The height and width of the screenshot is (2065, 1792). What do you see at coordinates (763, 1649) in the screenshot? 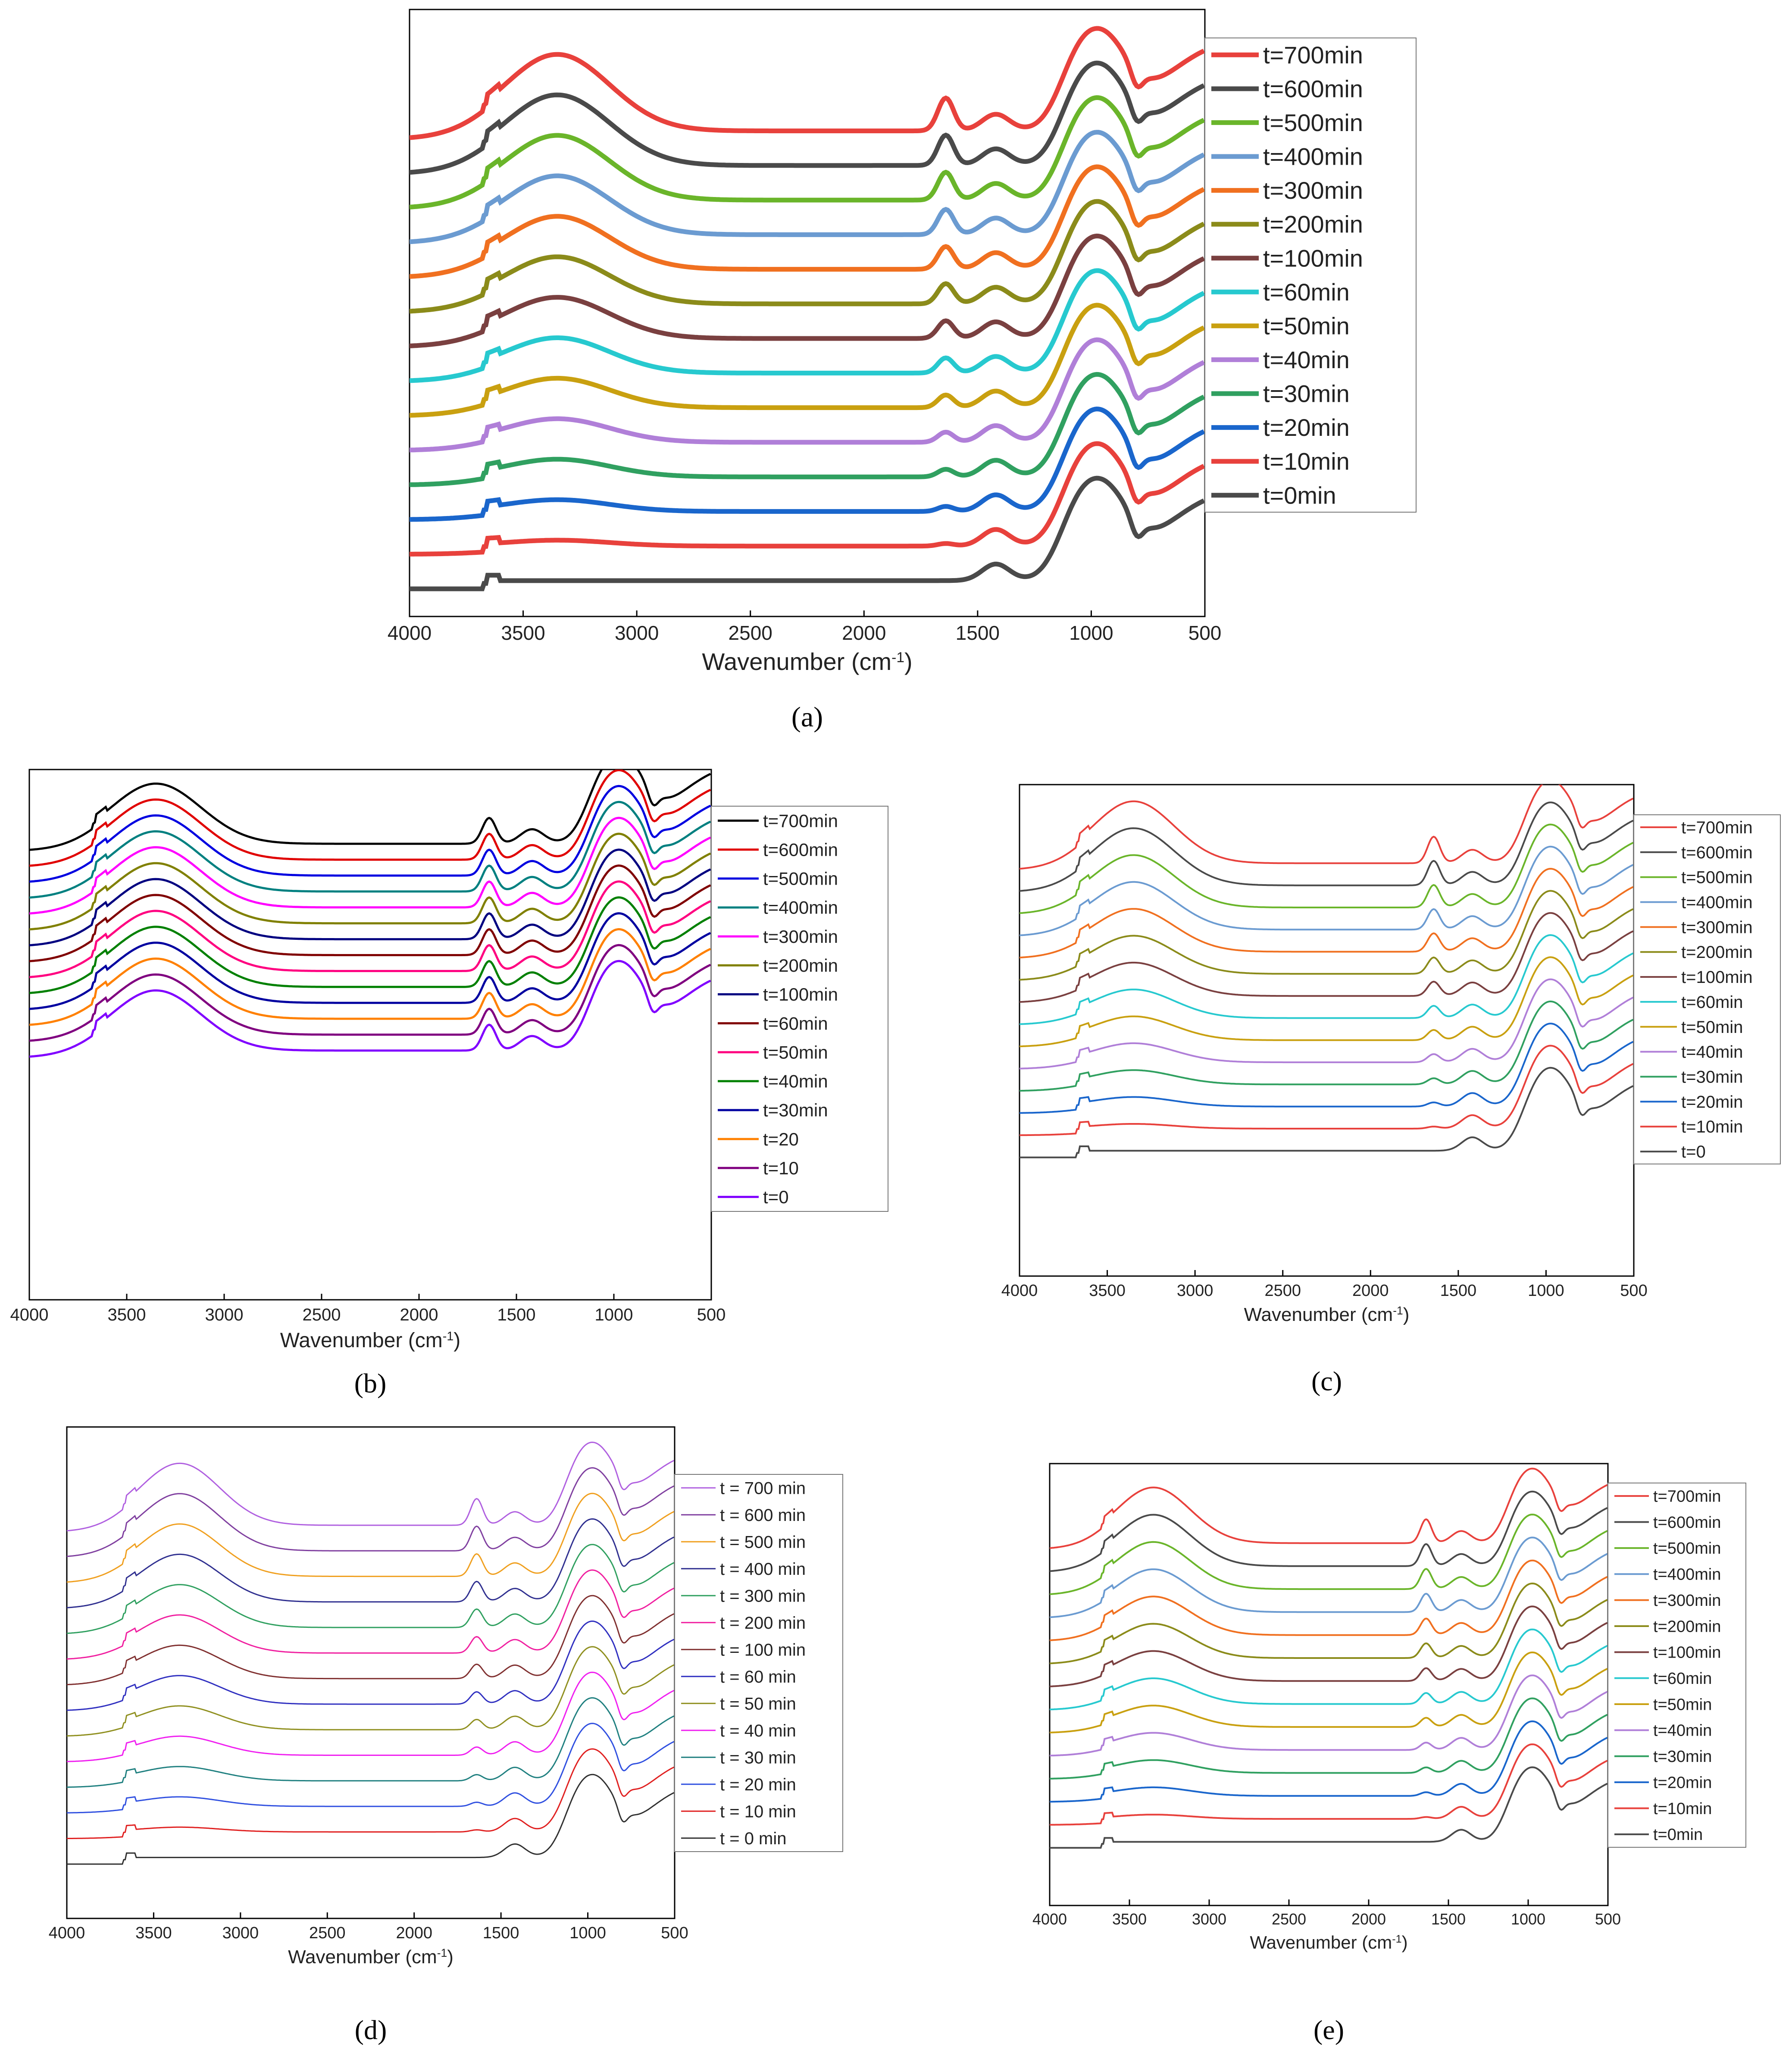
I see `legend-label: t = 100 min` at bounding box center [763, 1649].